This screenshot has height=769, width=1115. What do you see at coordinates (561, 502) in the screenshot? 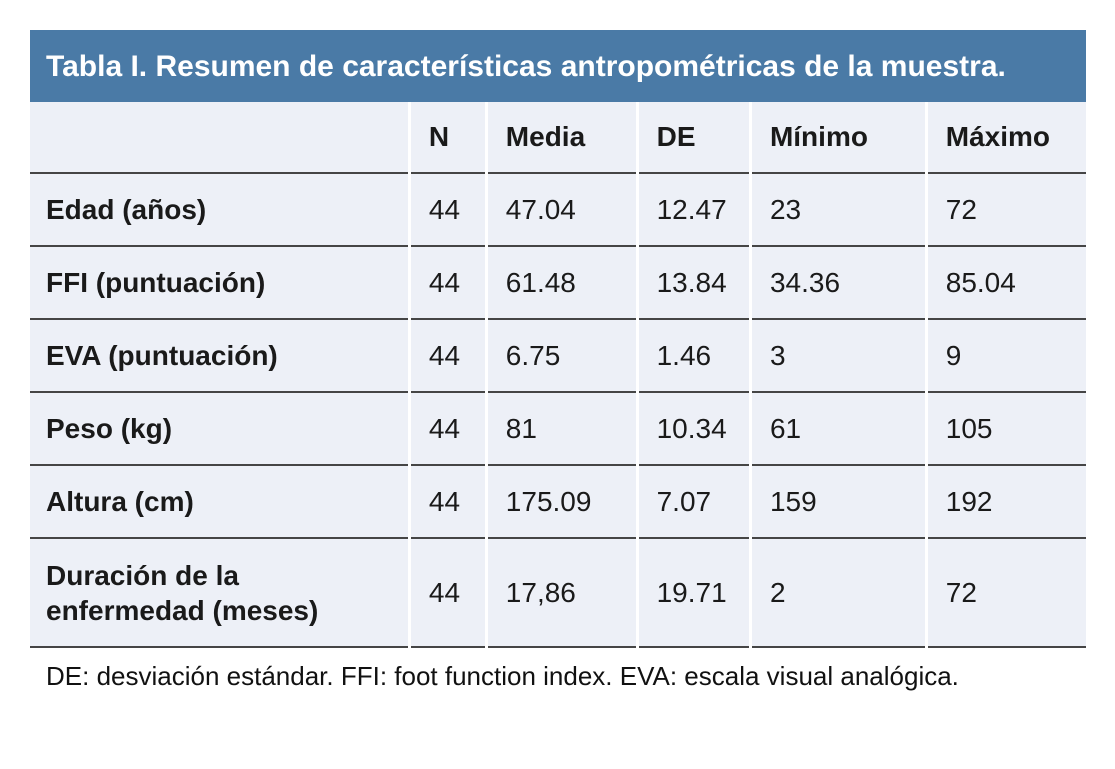
I see `cell-value: 175.09` at bounding box center [561, 502].